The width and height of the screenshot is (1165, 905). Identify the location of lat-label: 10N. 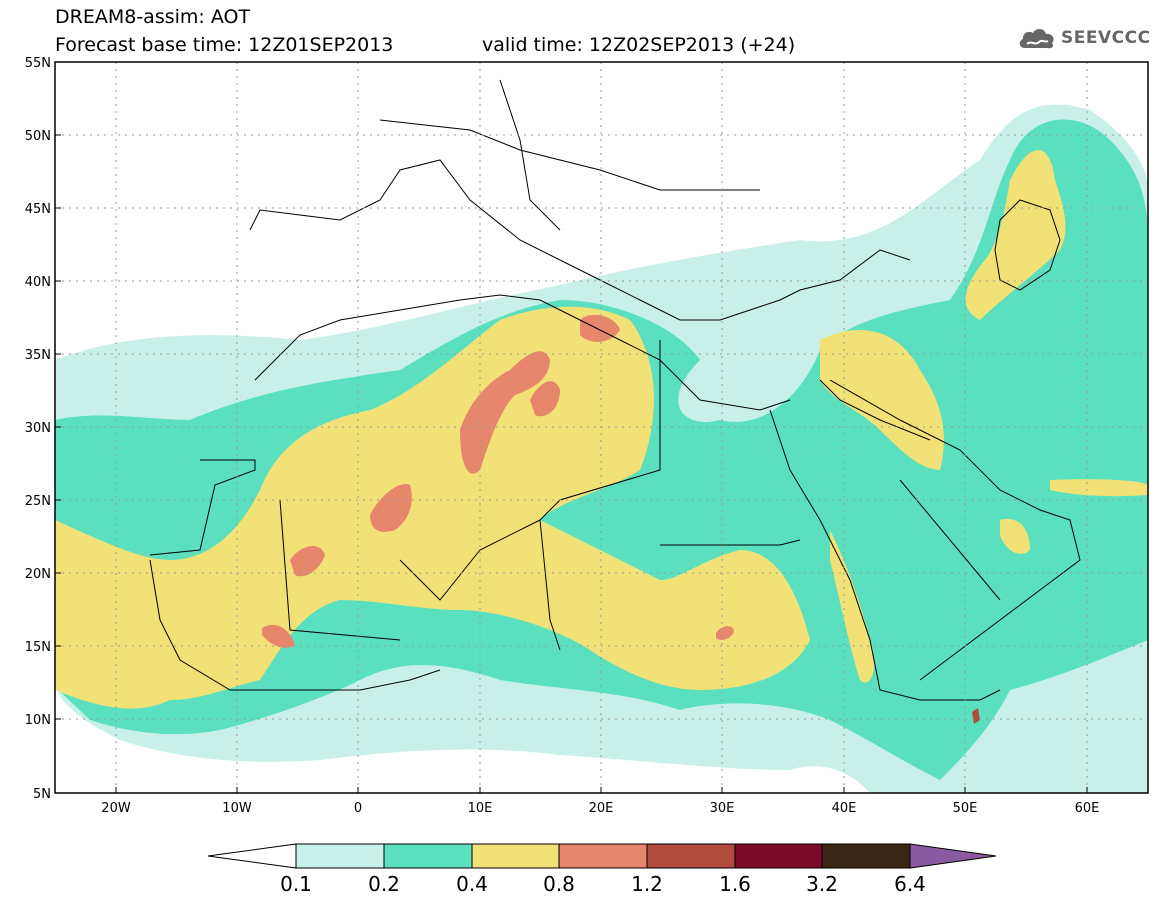
(38, 720).